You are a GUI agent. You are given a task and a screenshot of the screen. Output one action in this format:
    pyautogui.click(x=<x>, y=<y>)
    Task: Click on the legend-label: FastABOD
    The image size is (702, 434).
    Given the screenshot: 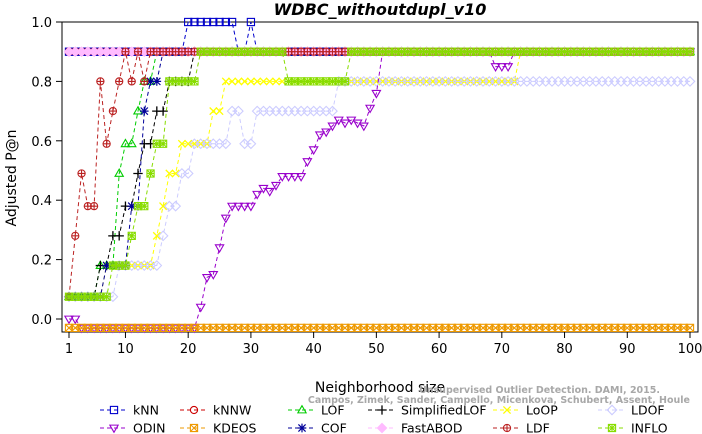 What is the action you would take?
    pyautogui.click(x=432, y=427)
    